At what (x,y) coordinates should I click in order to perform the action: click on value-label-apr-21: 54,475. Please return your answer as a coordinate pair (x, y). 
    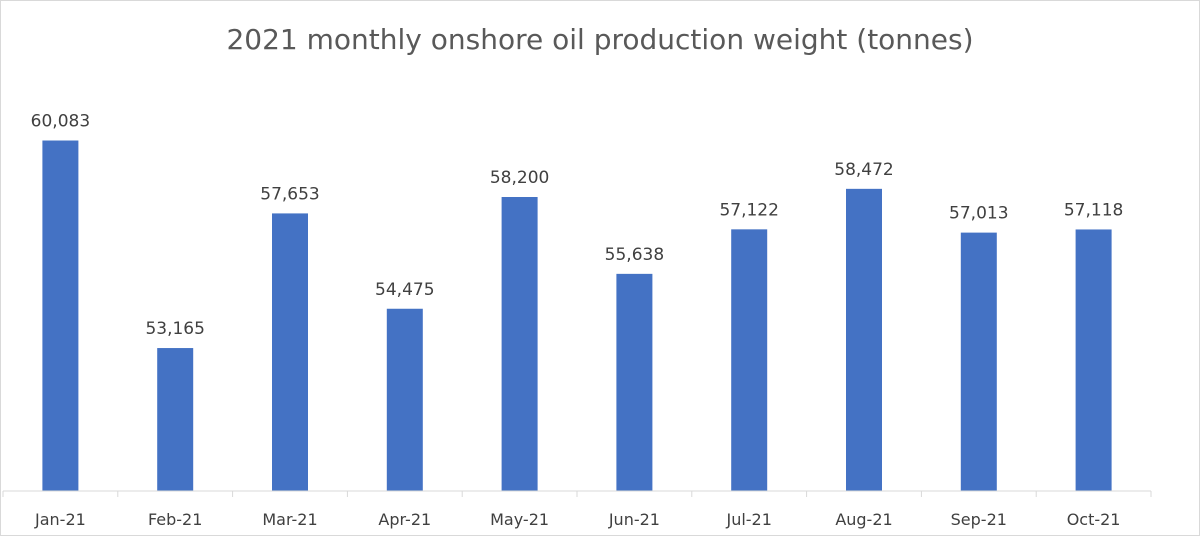
    Looking at the image, I should click on (404, 290).